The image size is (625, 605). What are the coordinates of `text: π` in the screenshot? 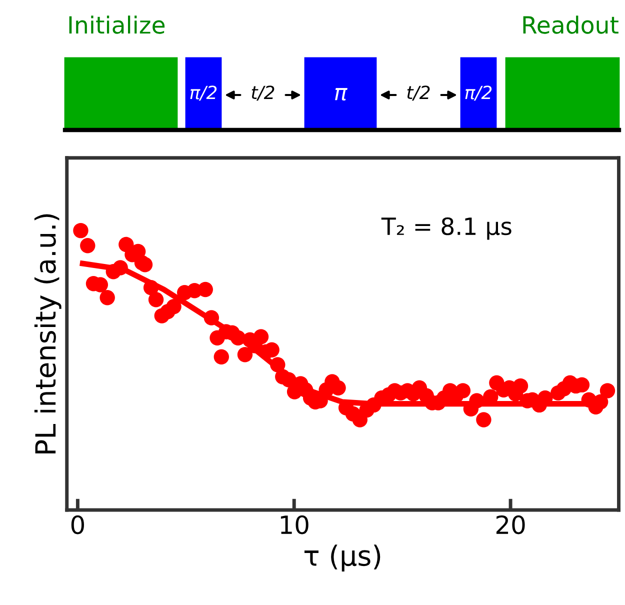 It's located at (341, 94).